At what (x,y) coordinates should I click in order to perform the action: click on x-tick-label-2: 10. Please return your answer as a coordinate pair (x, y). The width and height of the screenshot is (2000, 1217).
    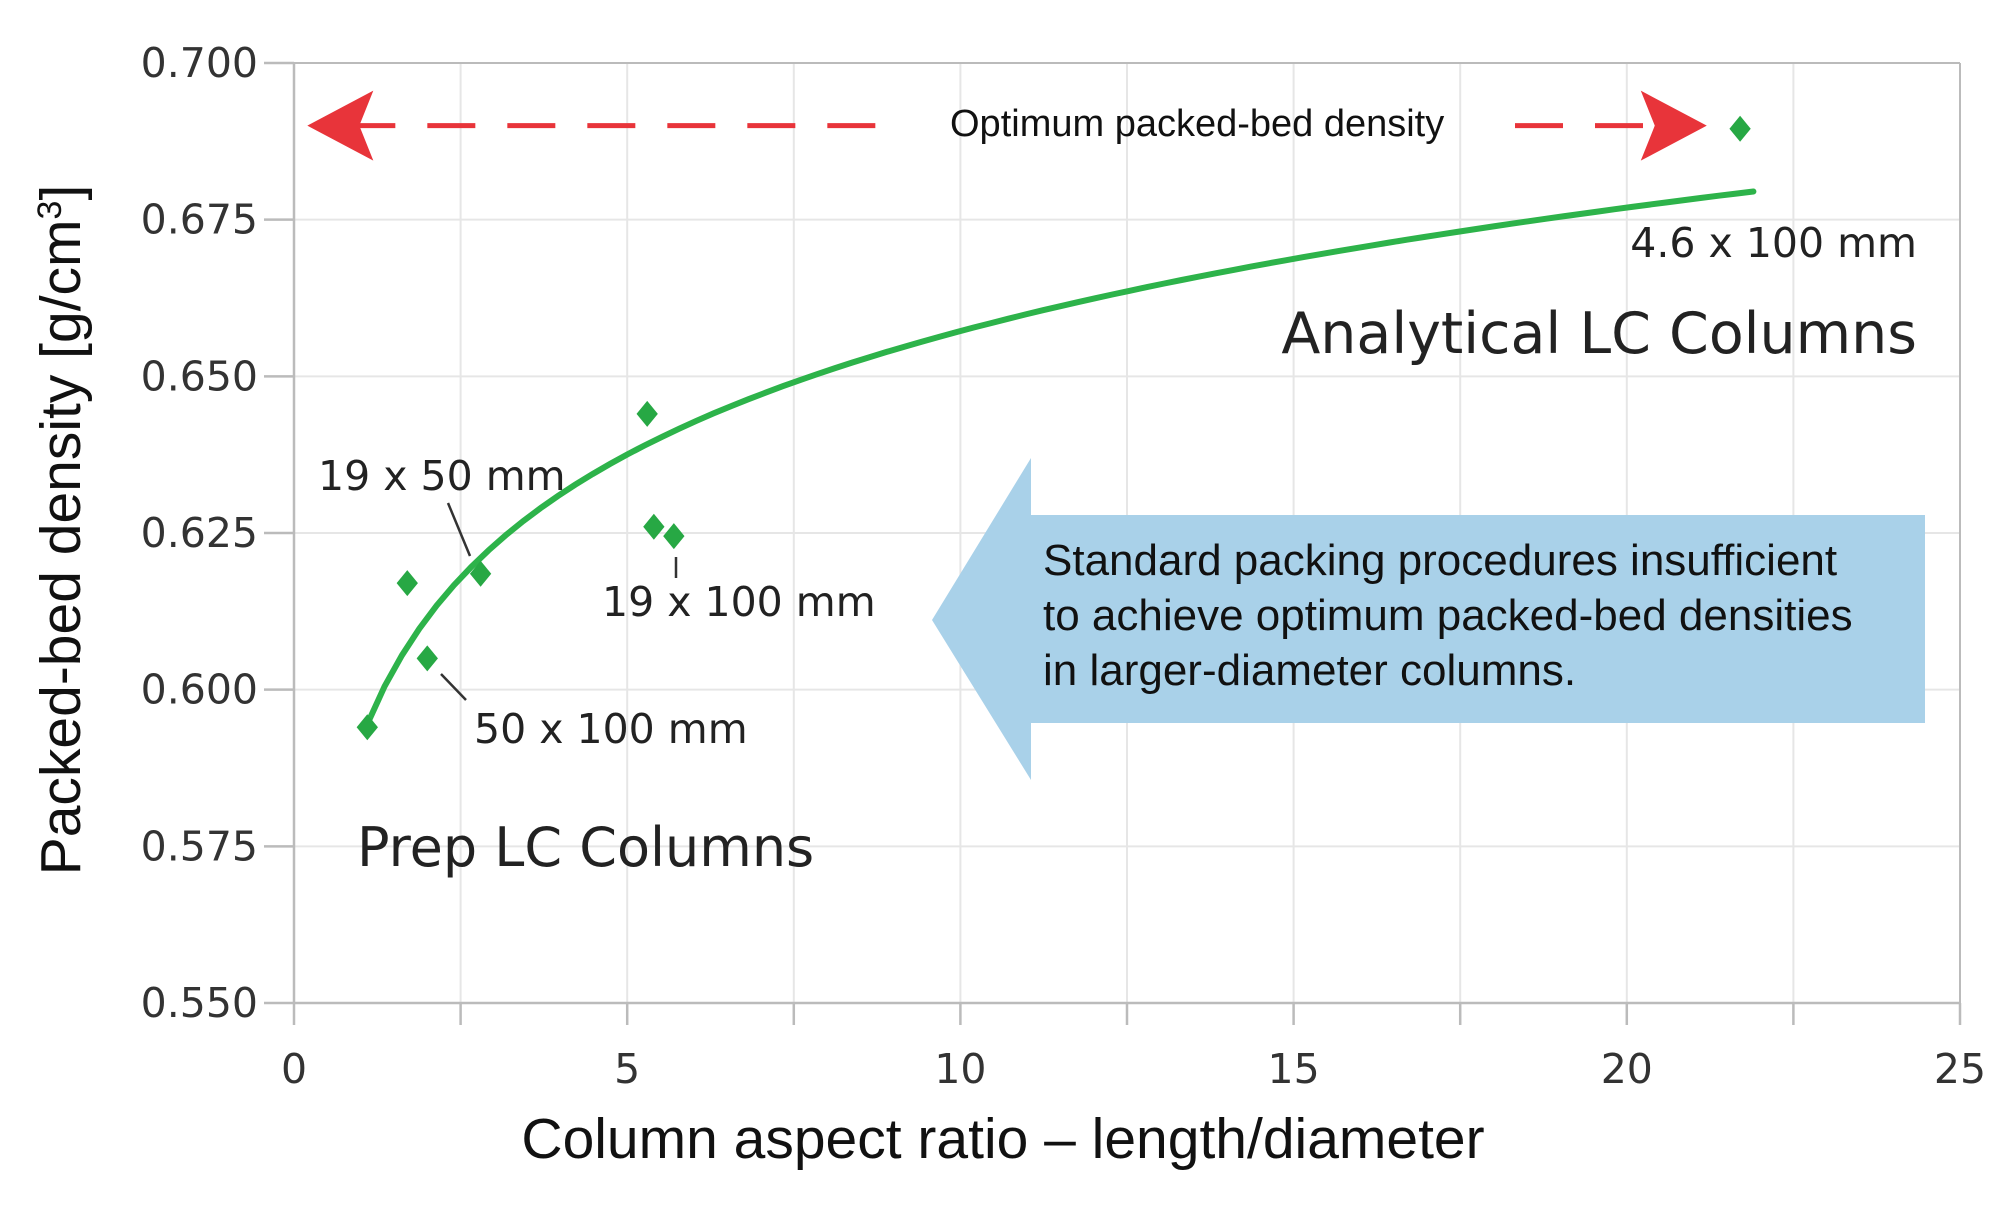
    Looking at the image, I should click on (960, 1069).